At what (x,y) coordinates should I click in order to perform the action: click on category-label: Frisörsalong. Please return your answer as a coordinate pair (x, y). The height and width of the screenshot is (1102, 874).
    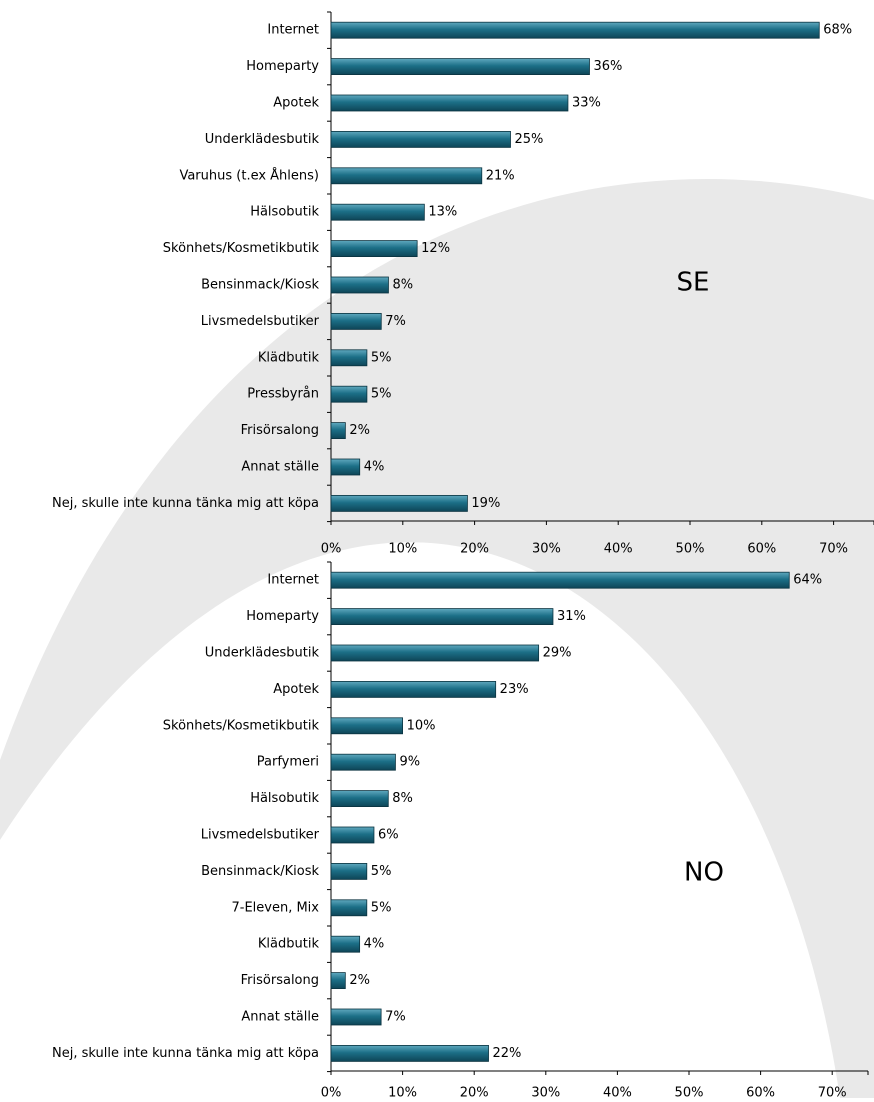
    Looking at the image, I should click on (280, 430).